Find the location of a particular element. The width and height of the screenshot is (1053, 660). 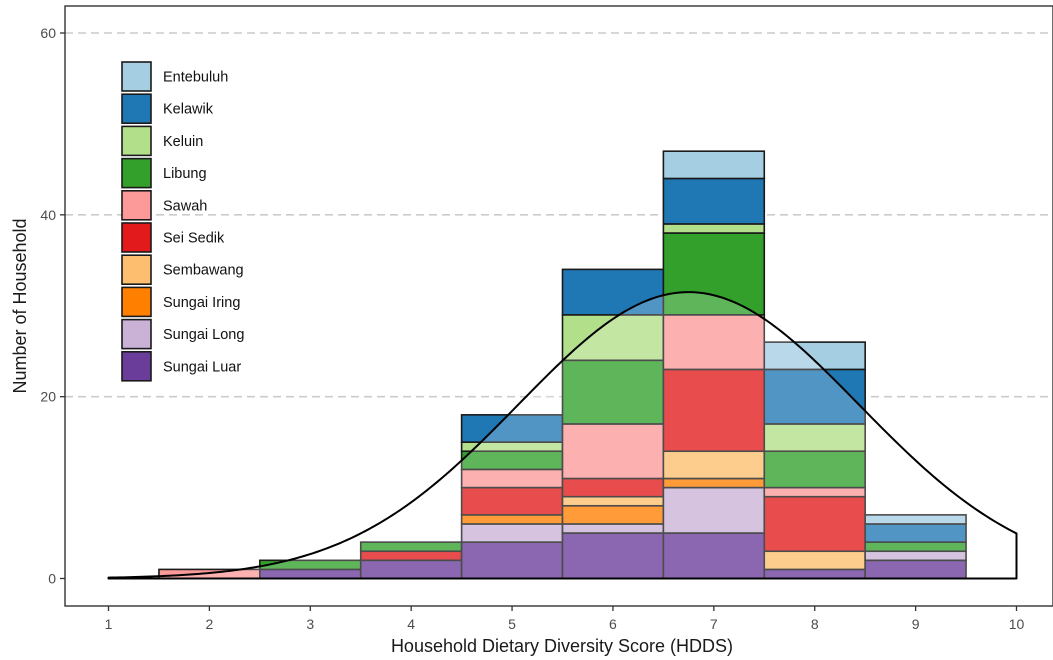

legend-label: Sei Sedik is located at coordinates (194, 239).